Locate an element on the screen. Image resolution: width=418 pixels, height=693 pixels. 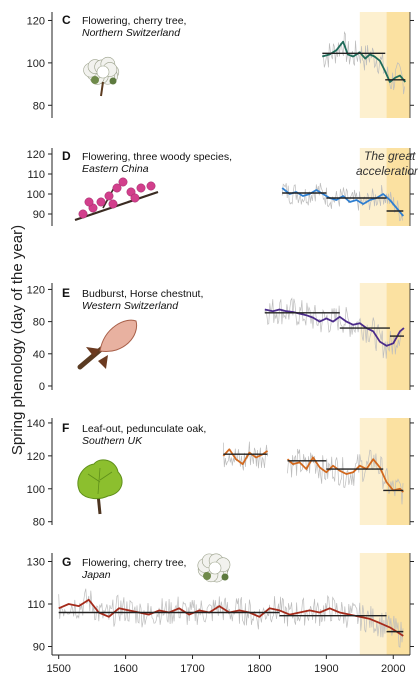
panel-letter: G is located at coordinates (66, 562).